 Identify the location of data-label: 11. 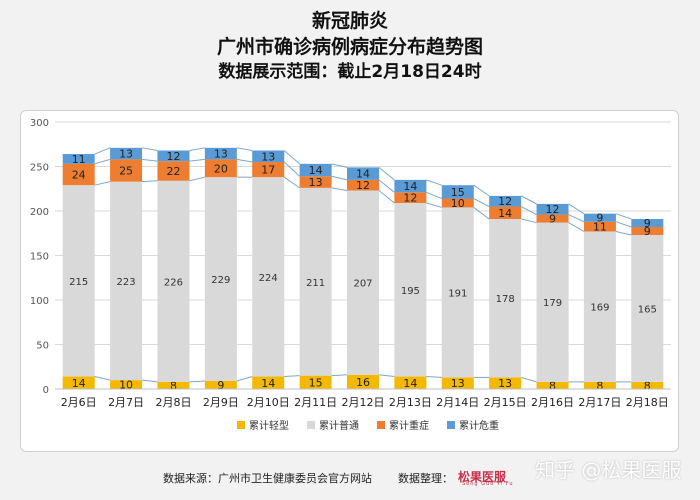
(600, 227).